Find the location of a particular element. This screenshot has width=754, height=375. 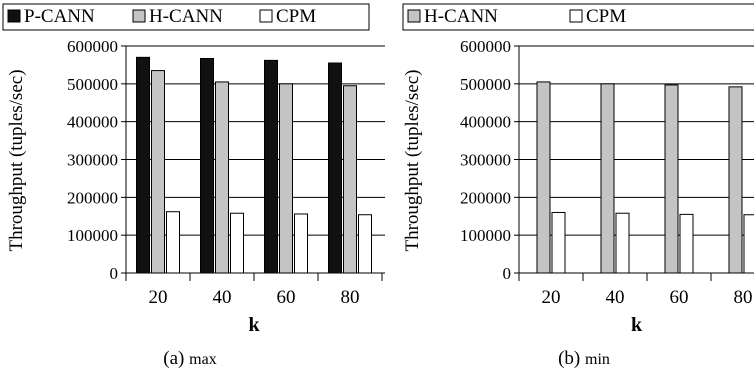

panel-caption: (b) min is located at coordinates (584, 358).